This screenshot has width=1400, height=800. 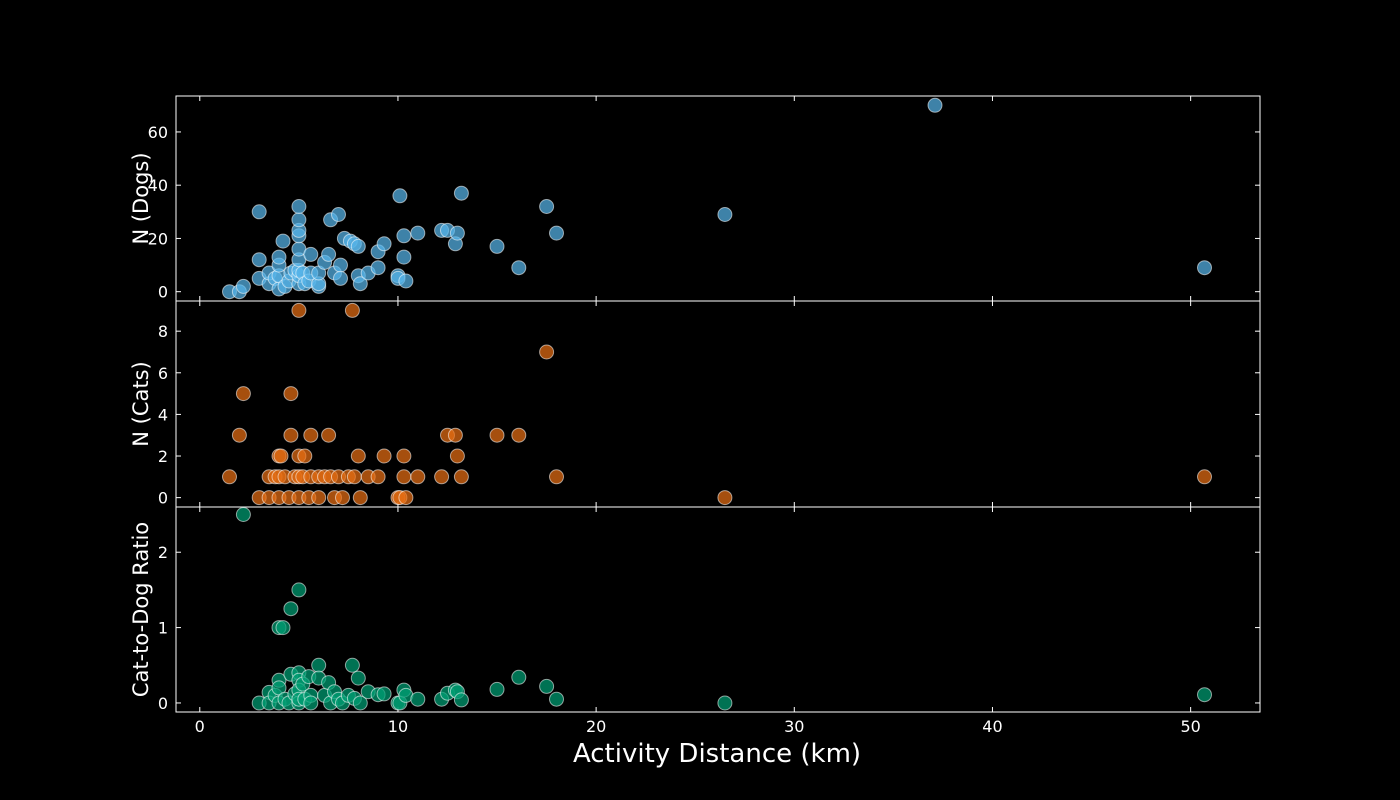 I want to click on y-axis-label: N (Cats), so click(x=141, y=403).